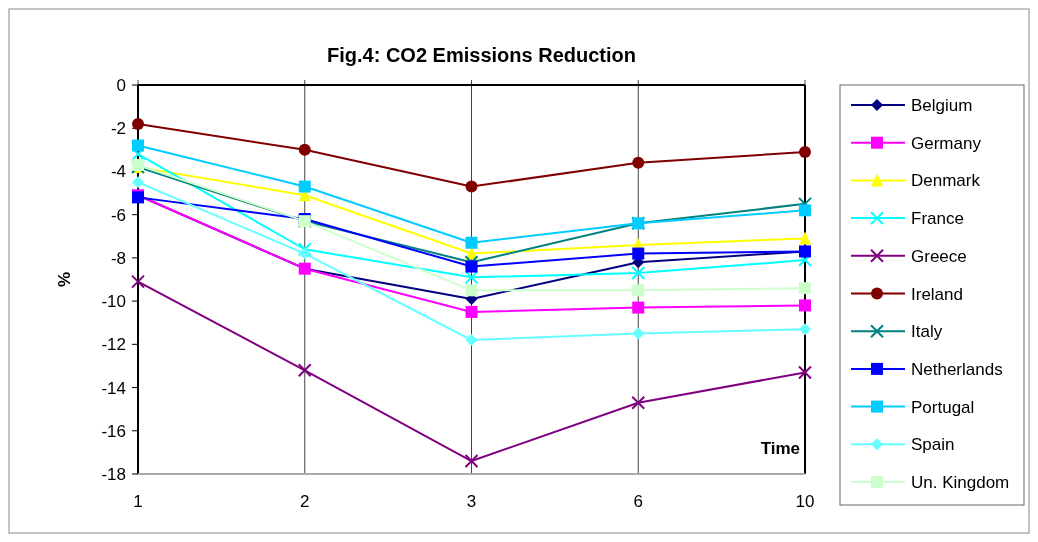 The width and height of the screenshot is (1038, 542). Describe the element at coordinates (481, 55) in the screenshot. I see `chart-title: Fig.4: CO2 Emissions Reduction` at that location.